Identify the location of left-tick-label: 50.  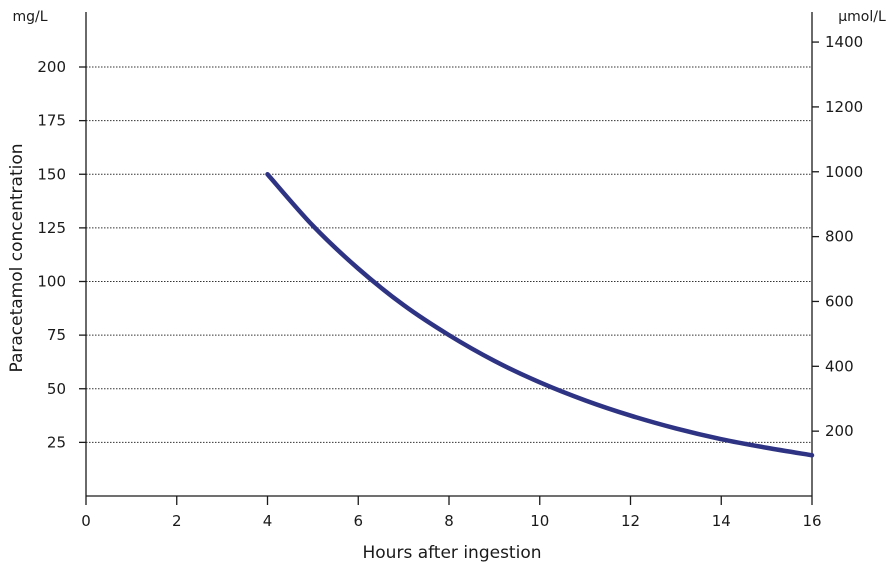
(56, 389).